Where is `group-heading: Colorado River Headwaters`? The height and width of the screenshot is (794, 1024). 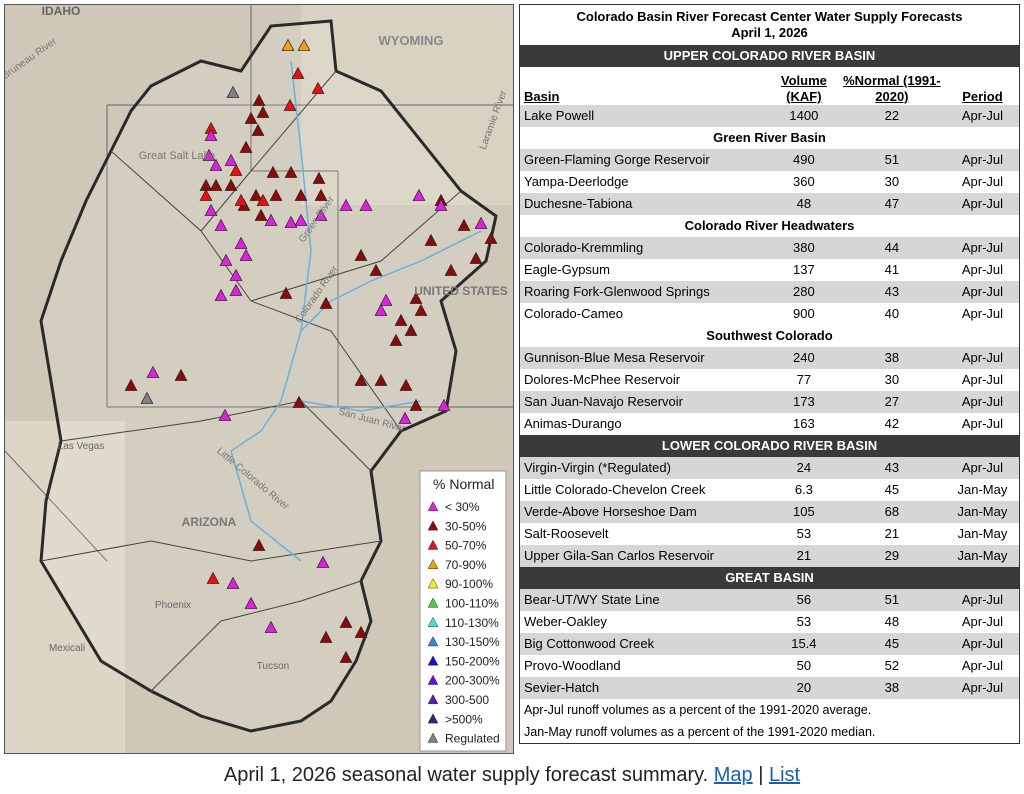
group-heading: Colorado River Headwaters is located at coordinates (769, 225).